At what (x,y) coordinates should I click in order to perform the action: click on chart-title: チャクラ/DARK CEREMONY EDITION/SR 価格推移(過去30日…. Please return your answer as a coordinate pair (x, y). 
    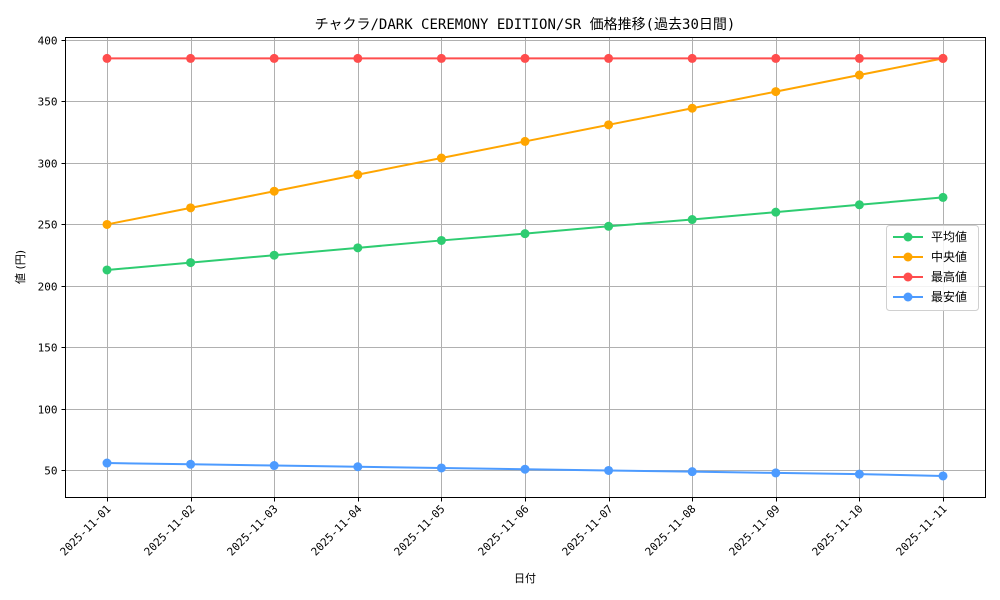
    Looking at the image, I should click on (525, 25).